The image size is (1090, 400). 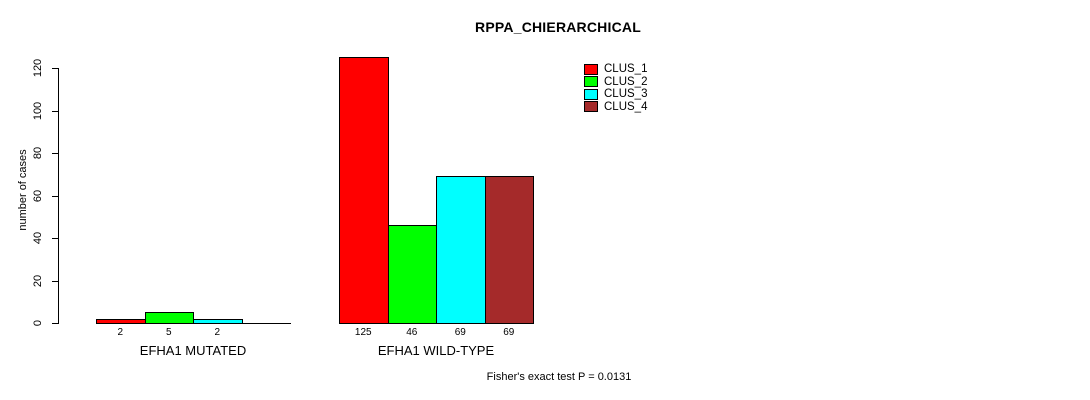 What do you see at coordinates (626, 69) in the screenshot?
I see `legend-label: CLUS_1` at bounding box center [626, 69].